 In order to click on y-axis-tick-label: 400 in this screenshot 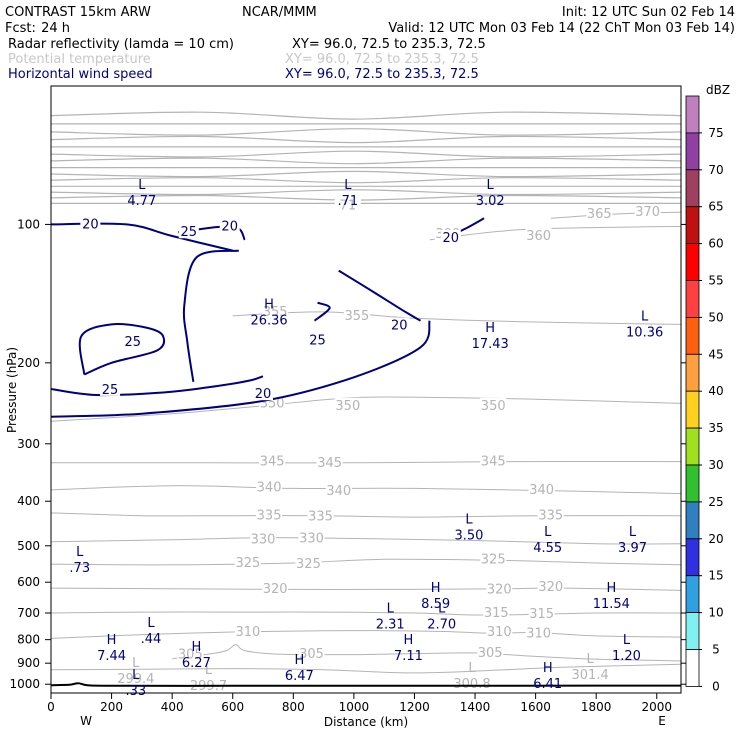, I will do `click(28, 501)`.